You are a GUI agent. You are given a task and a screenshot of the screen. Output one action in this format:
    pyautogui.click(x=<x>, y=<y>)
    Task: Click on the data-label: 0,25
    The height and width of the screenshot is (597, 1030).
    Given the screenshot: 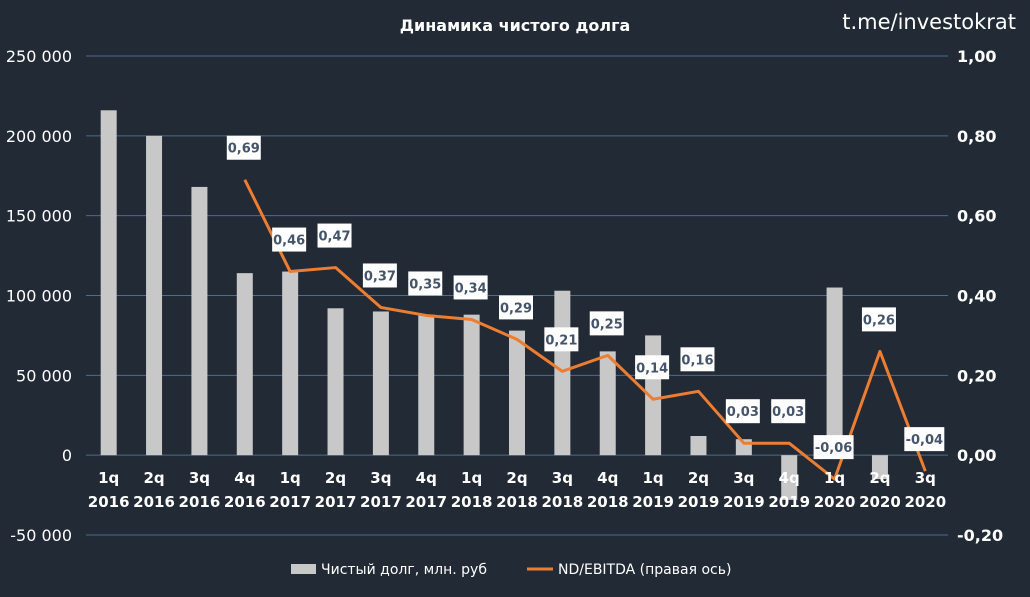 What is the action you would take?
    pyautogui.click(x=607, y=324)
    